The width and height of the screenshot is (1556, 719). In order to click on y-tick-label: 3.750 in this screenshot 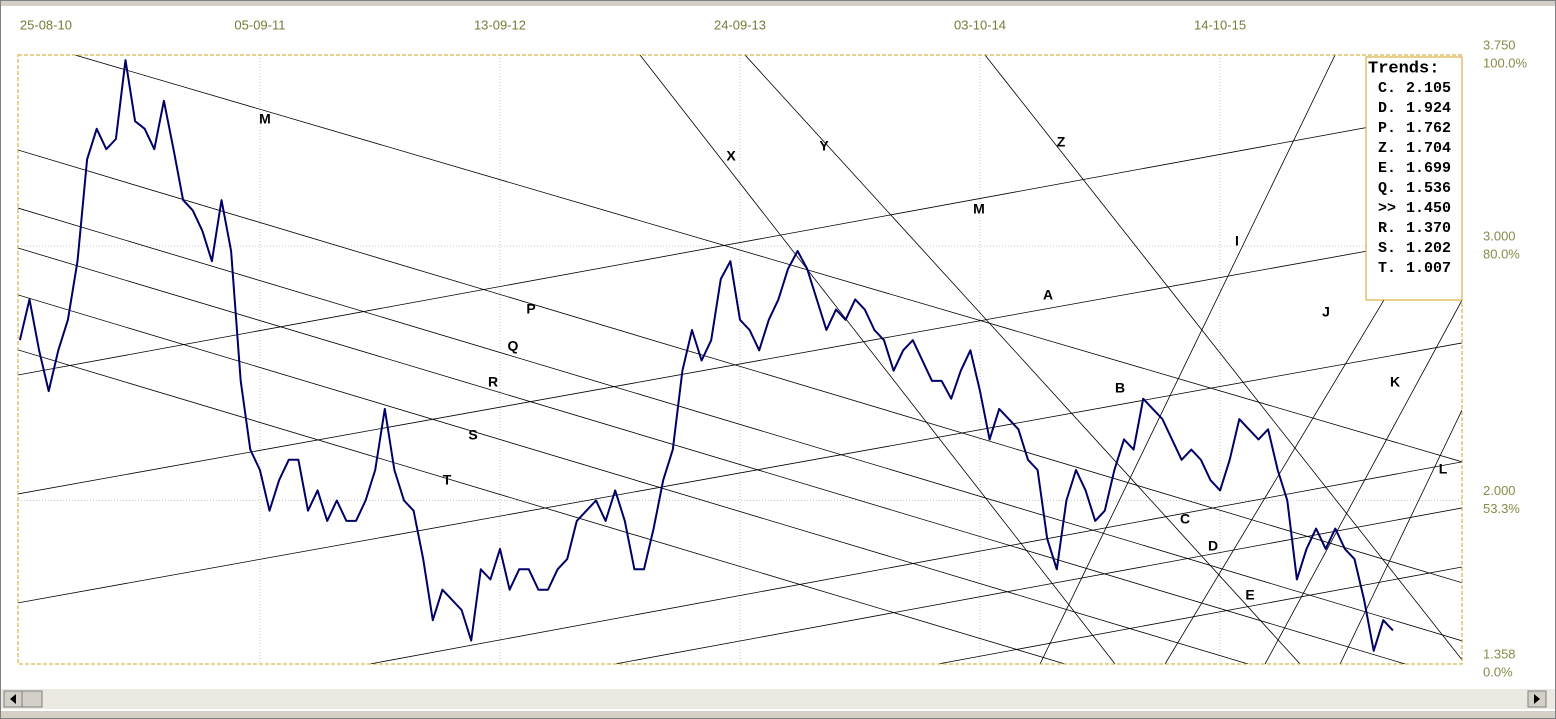, I will do `click(1499, 44)`.